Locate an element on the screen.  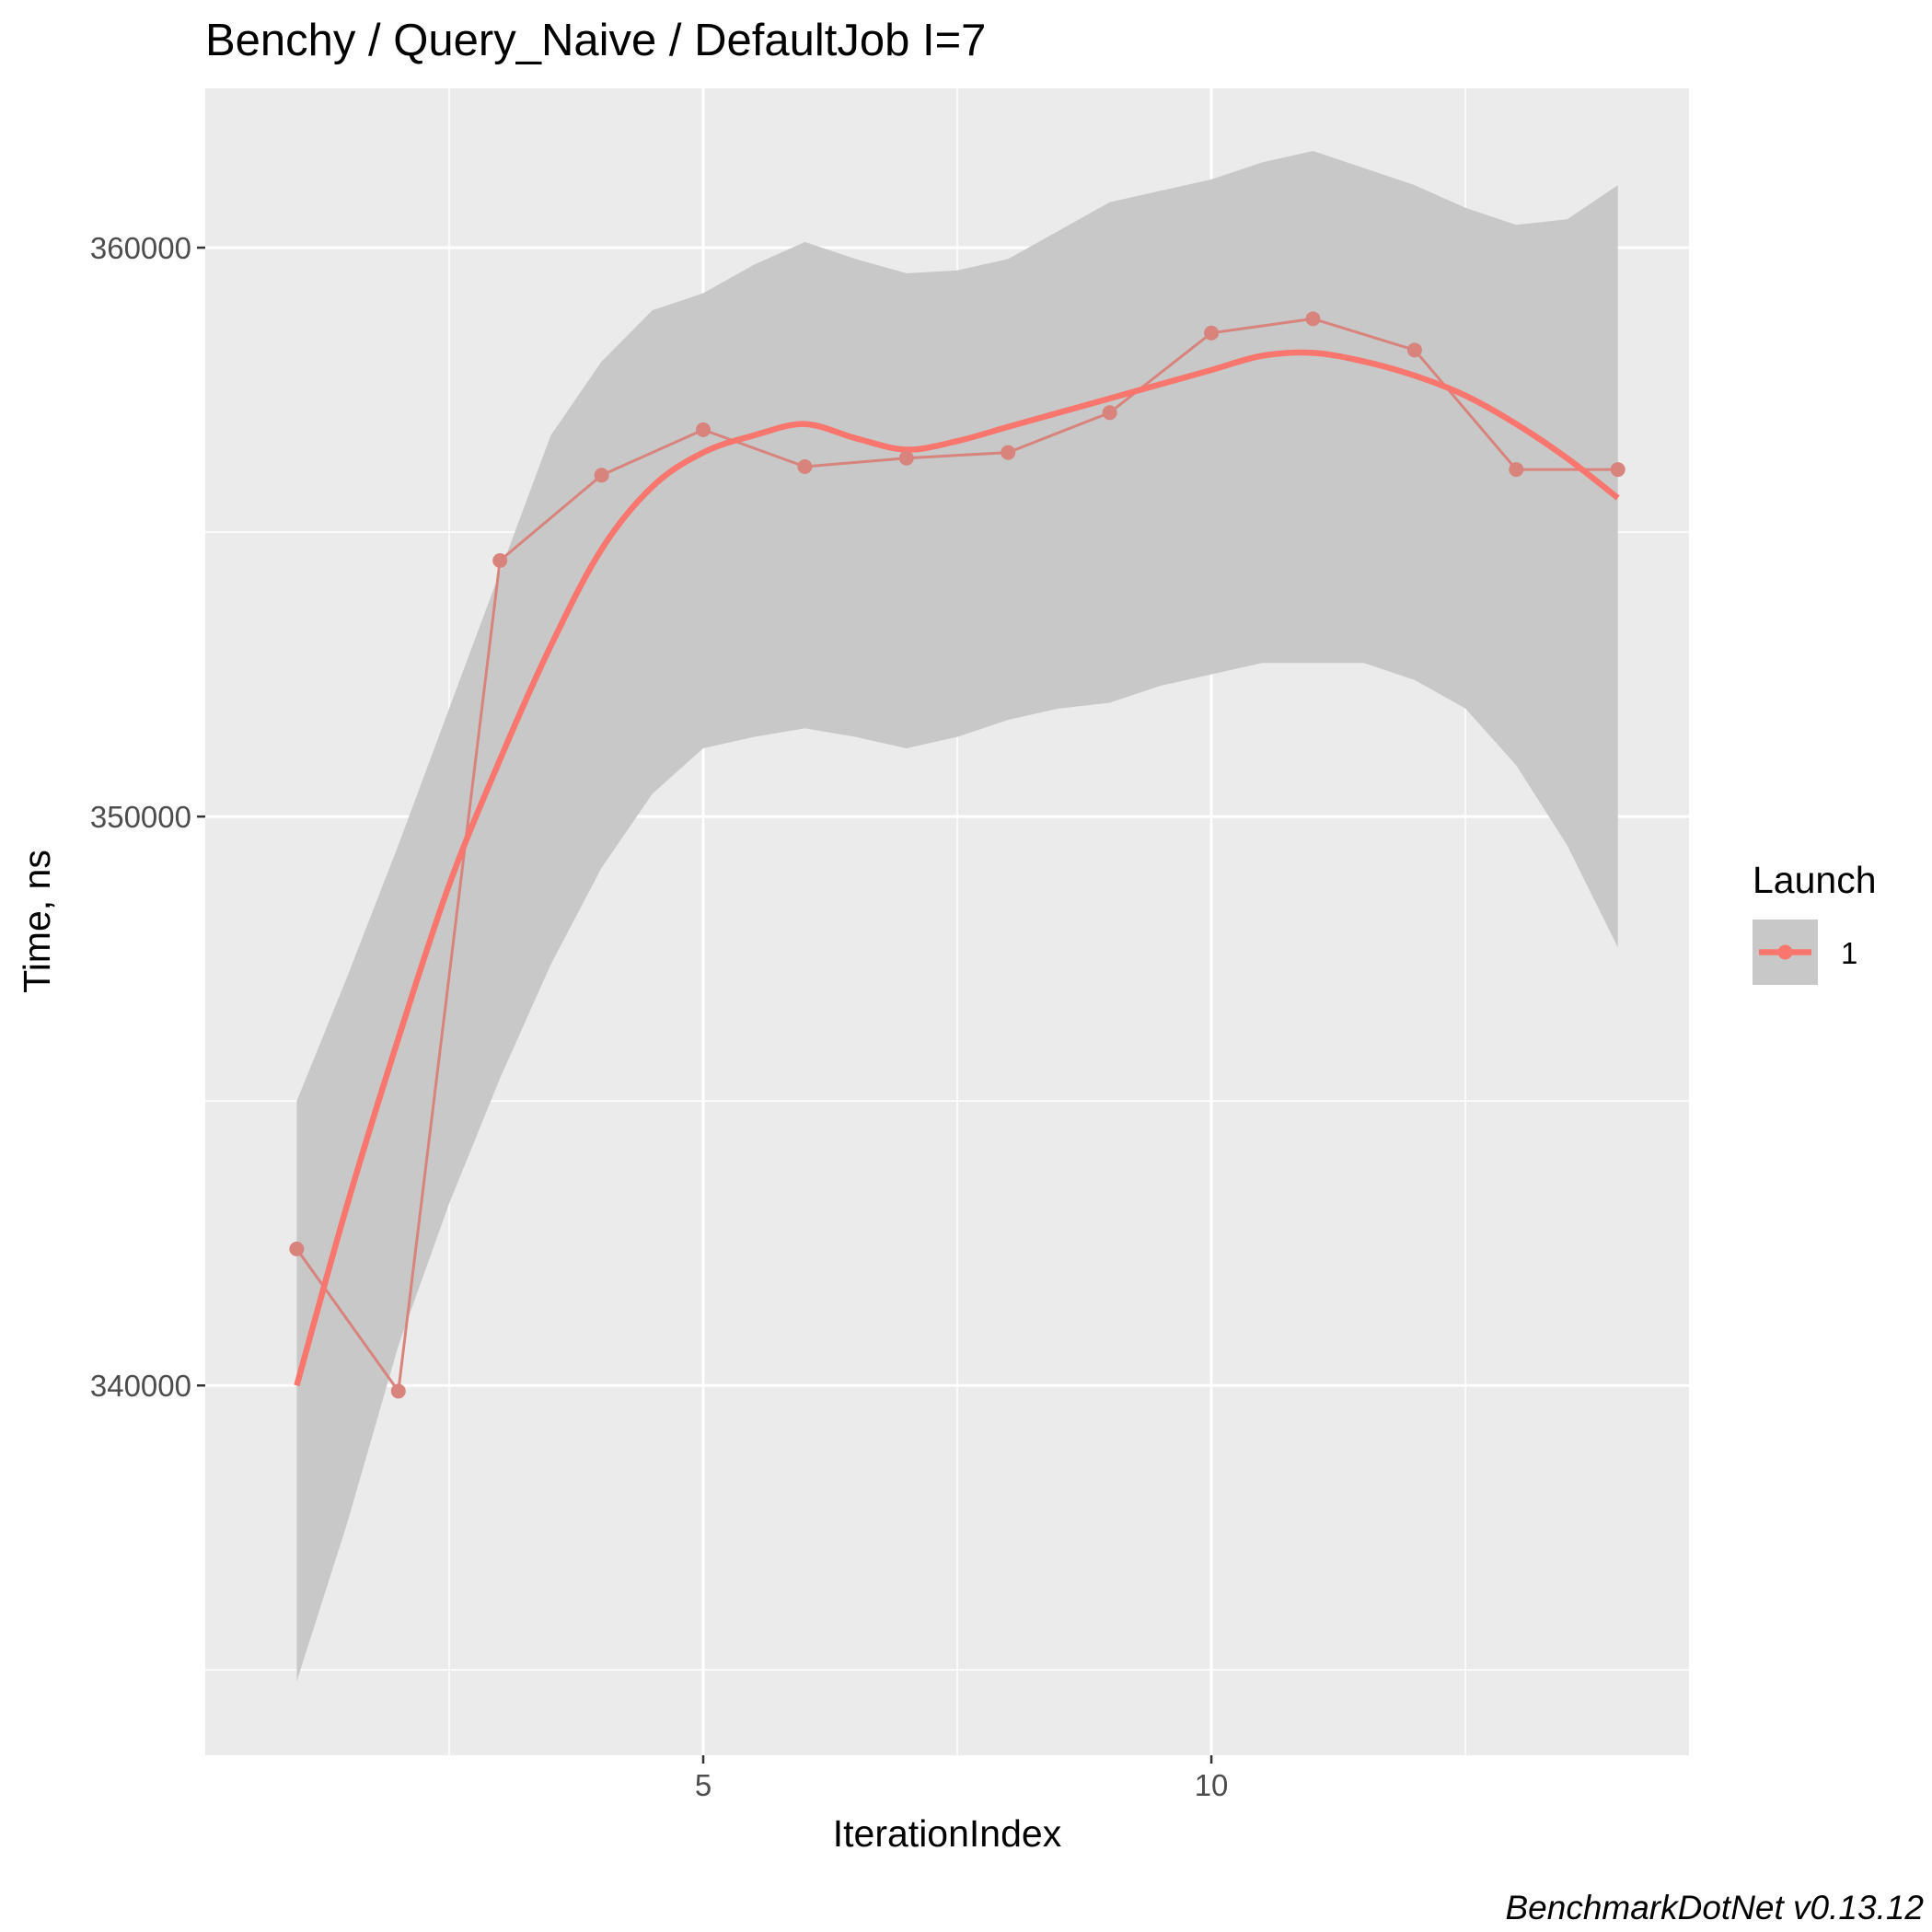
y-tick-label-2: 360000 is located at coordinates (140, 248).